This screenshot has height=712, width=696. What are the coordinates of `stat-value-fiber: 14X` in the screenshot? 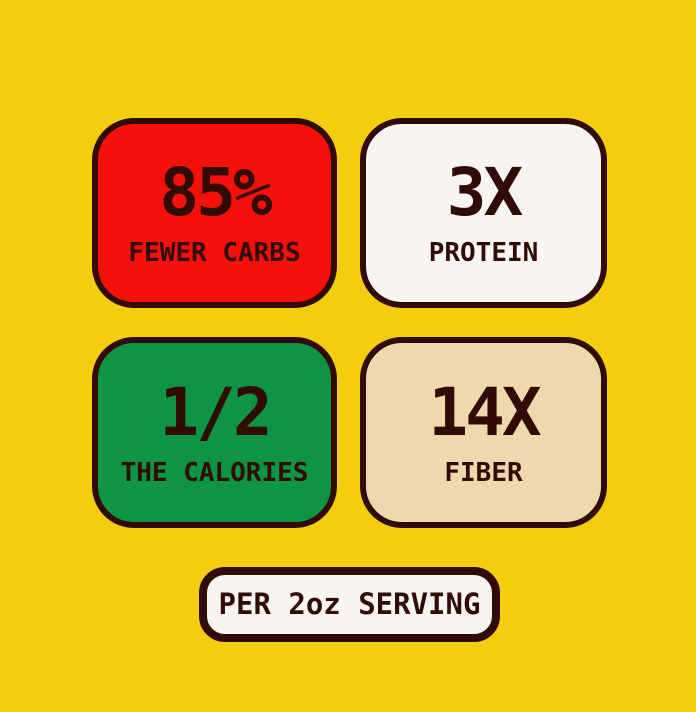 It's located at (484, 412).